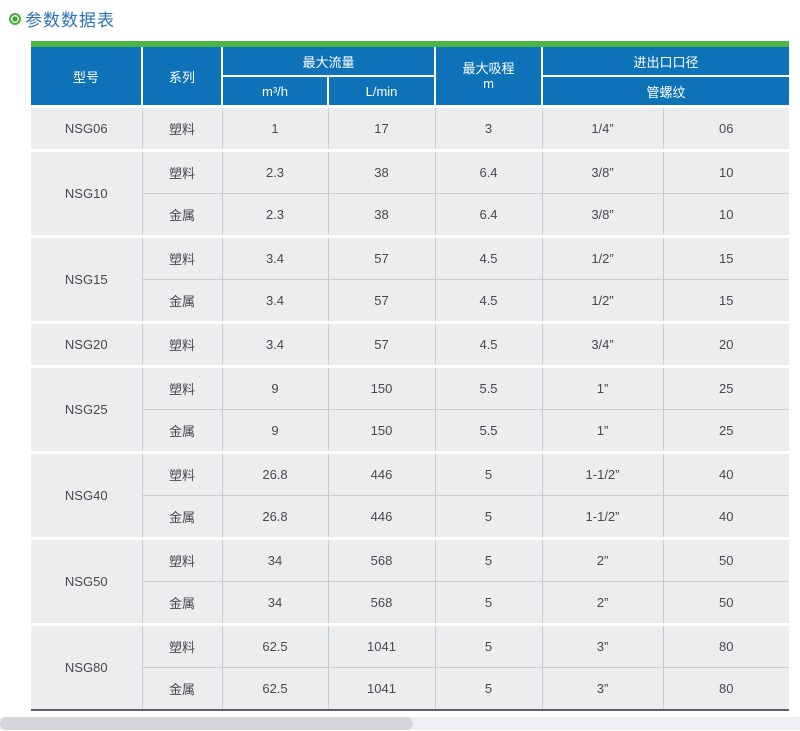 This screenshot has height=731, width=800. I want to click on model-cell: NSG40, so click(87, 495).